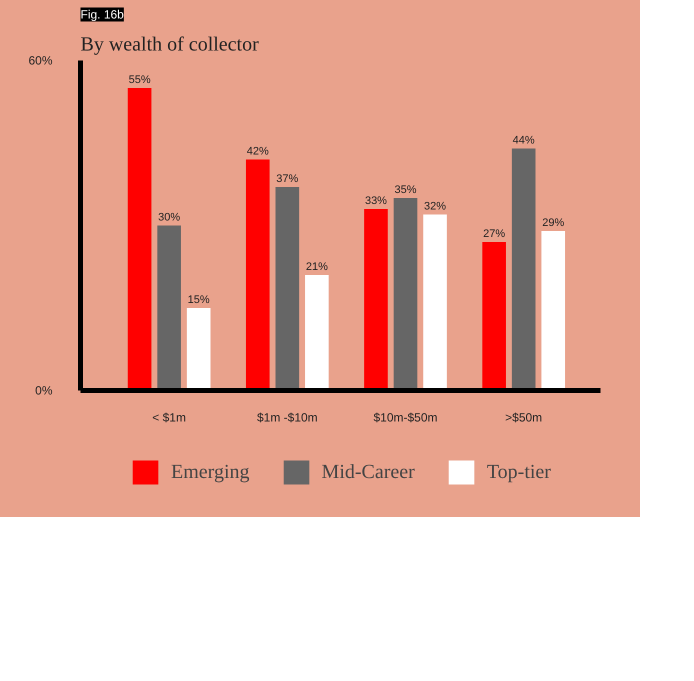  I want to click on x-tick-label: < $1m, so click(169, 417).